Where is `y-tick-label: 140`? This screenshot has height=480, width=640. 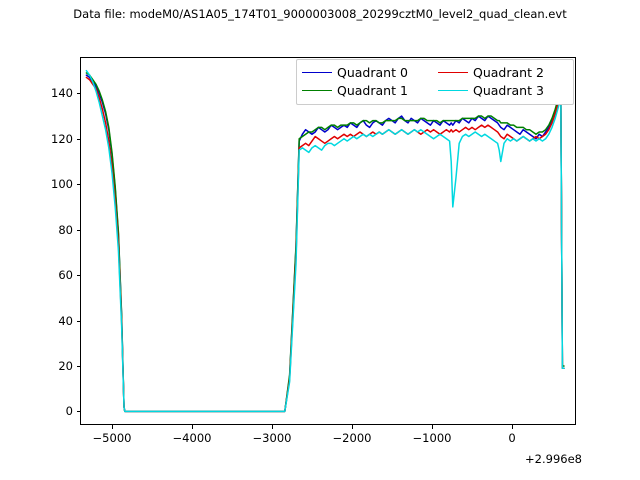 y-tick-label: 140 is located at coordinates (62, 93).